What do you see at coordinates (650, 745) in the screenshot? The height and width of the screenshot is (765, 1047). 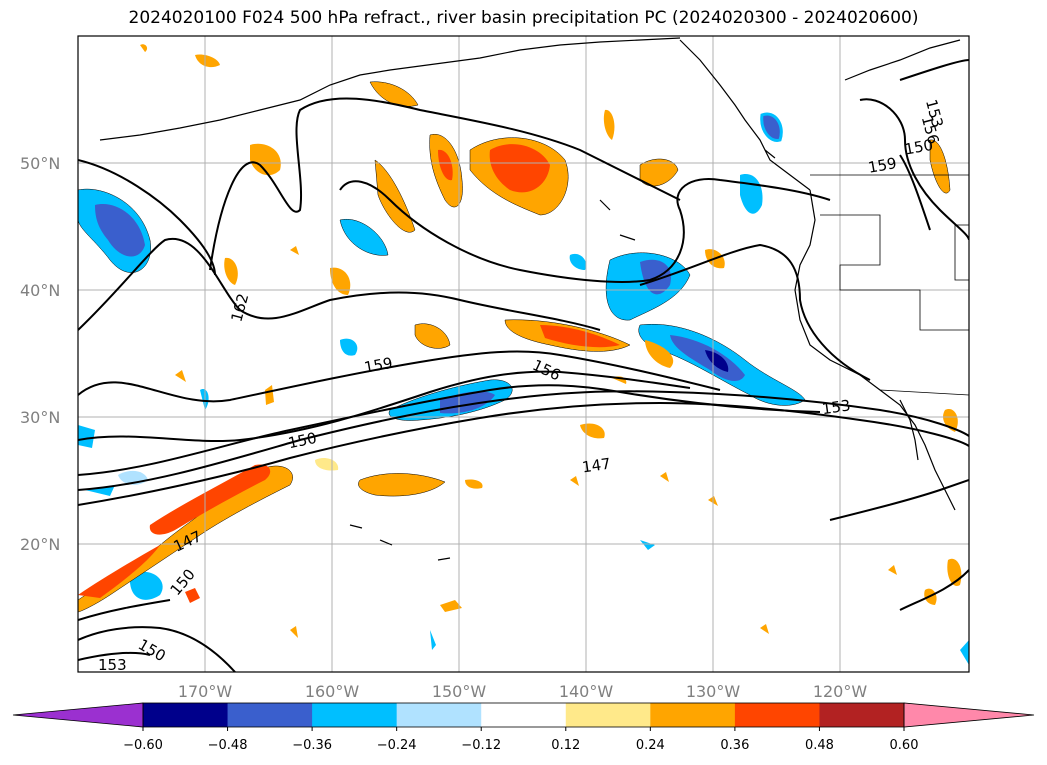 I see `colorbar-tick-label: 0.24` at bounding box center [650, 745].